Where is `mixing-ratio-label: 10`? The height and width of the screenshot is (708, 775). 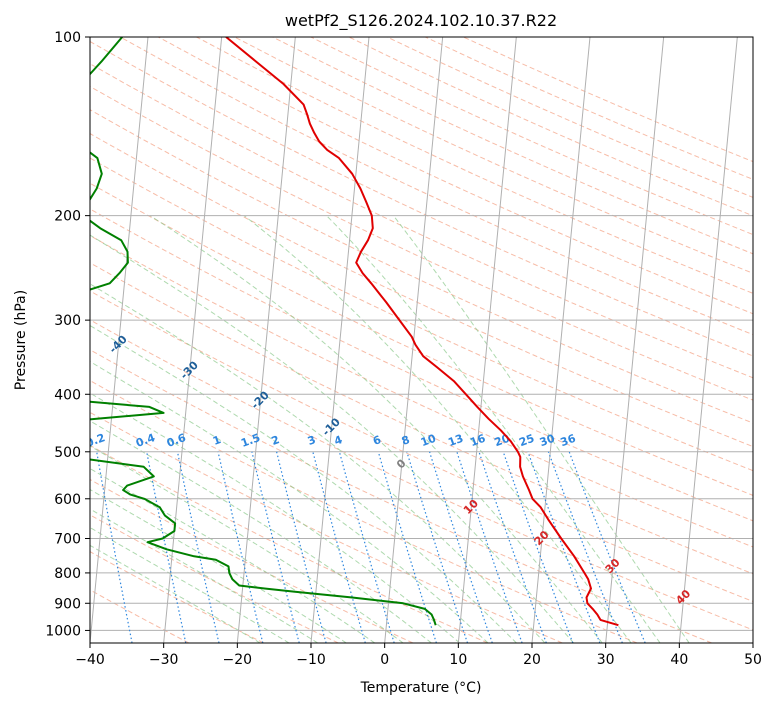
mixing-ratio-label: 10 is located at coordinates (428, 441).